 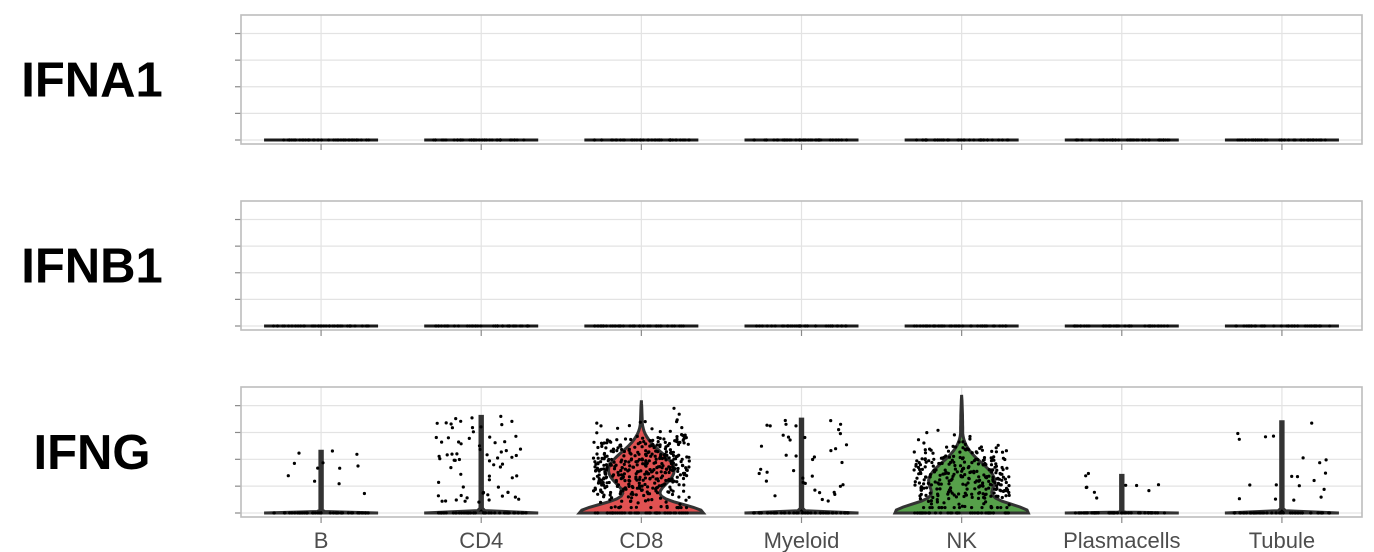 What do you see at coordinates (321, 540) in the screenshot?
I see `x-tick-label: B` at bounding box center [321, 540].